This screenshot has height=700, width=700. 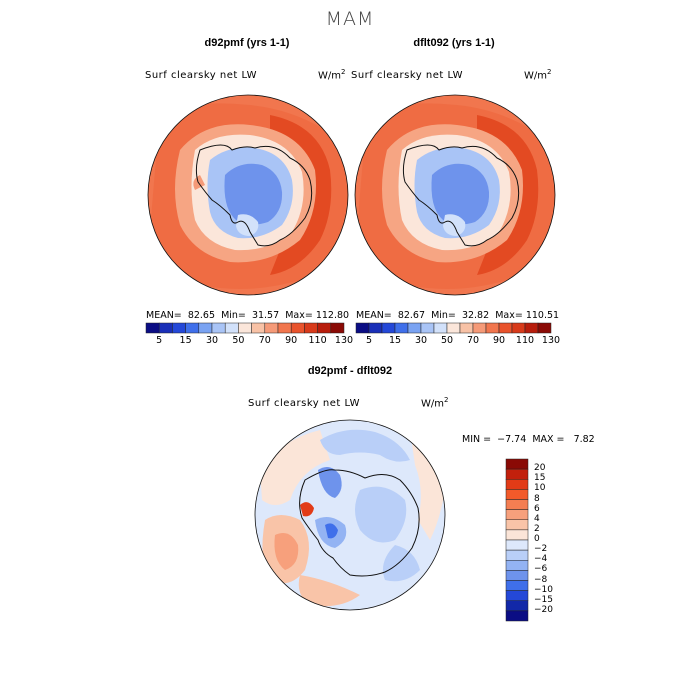 I want to click on map-panel-3-border, so click(x=350, y=515).